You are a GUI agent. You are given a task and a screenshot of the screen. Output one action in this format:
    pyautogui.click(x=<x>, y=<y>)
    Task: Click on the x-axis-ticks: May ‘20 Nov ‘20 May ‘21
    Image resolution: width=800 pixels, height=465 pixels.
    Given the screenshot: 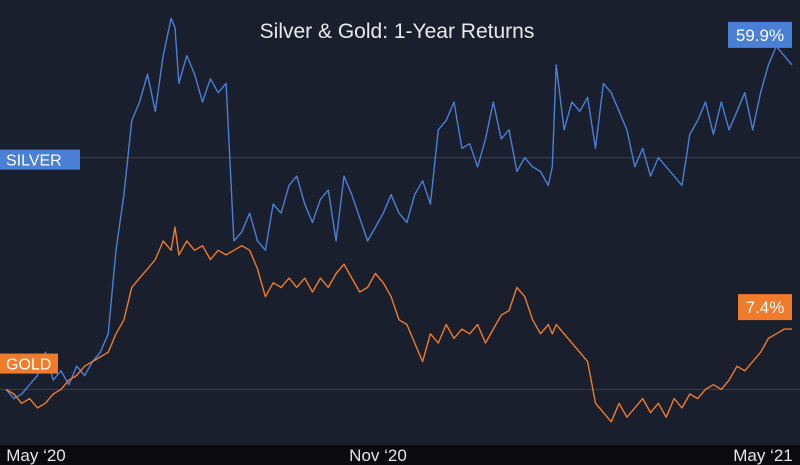 What is the action you would take?
    pyautogui.click(x=399, y=455)
    